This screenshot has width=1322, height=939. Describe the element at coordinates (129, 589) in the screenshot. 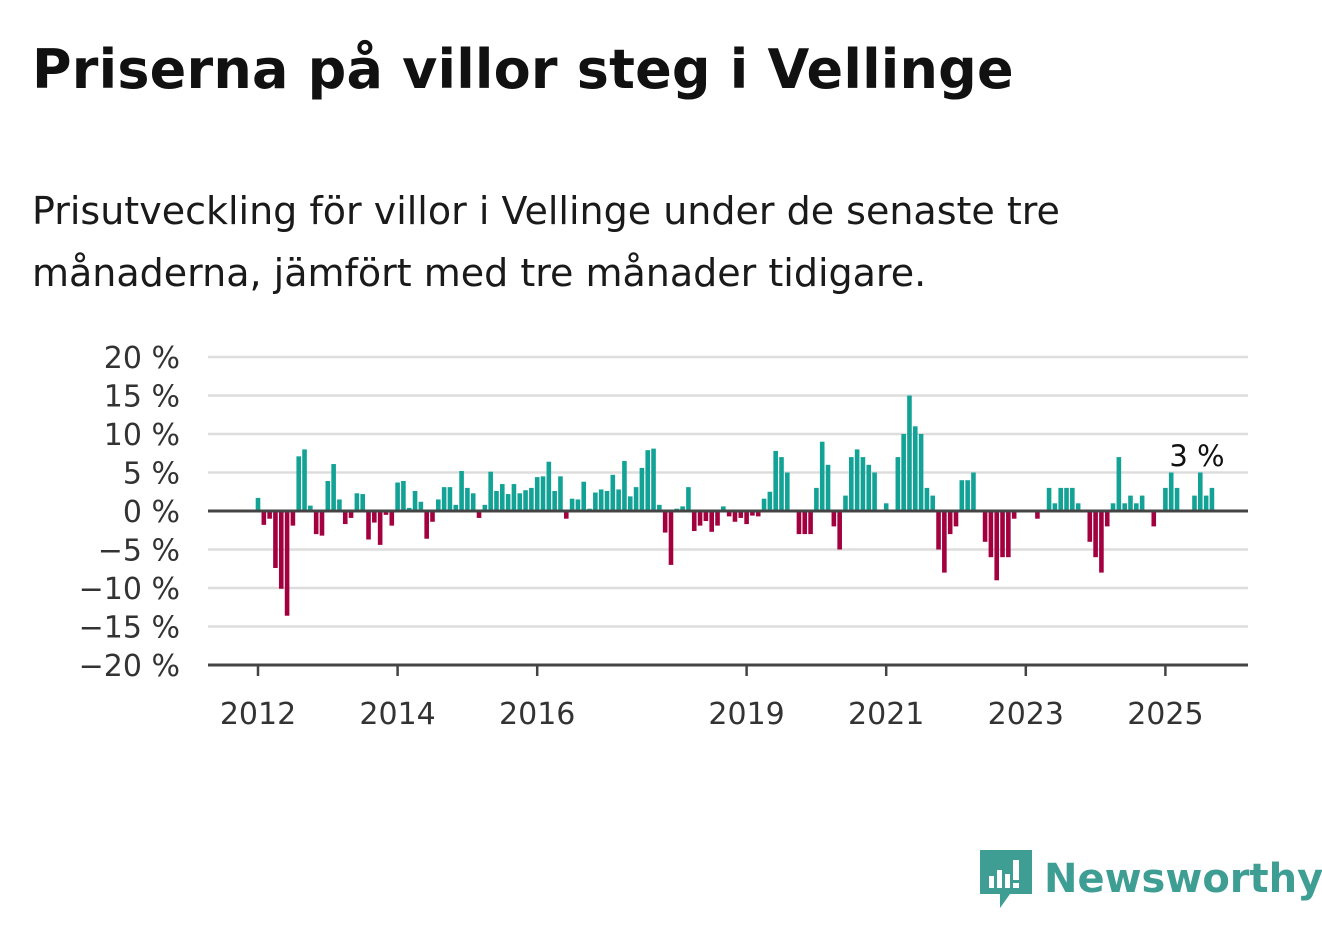

I see `y-tick-label: −10 %` at that location.